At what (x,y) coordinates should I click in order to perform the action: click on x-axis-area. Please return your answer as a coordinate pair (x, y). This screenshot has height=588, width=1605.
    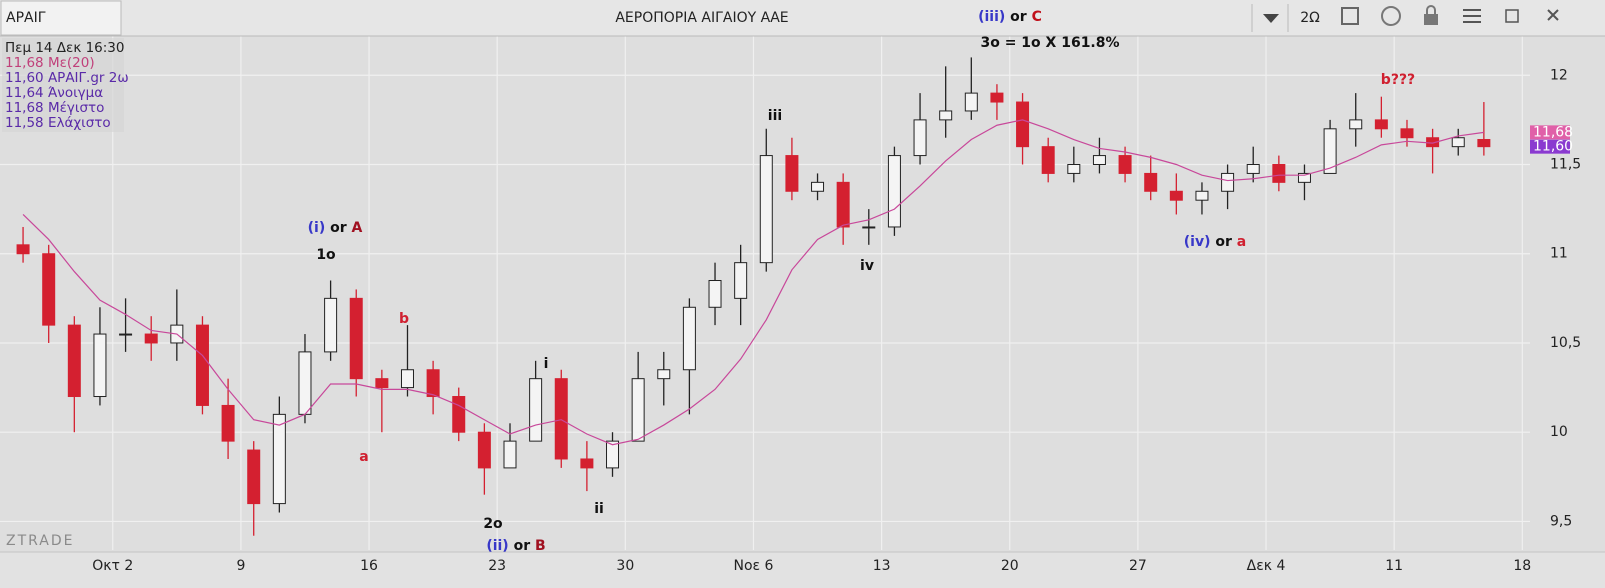
    Looking at the image, I should click on (802, 570).